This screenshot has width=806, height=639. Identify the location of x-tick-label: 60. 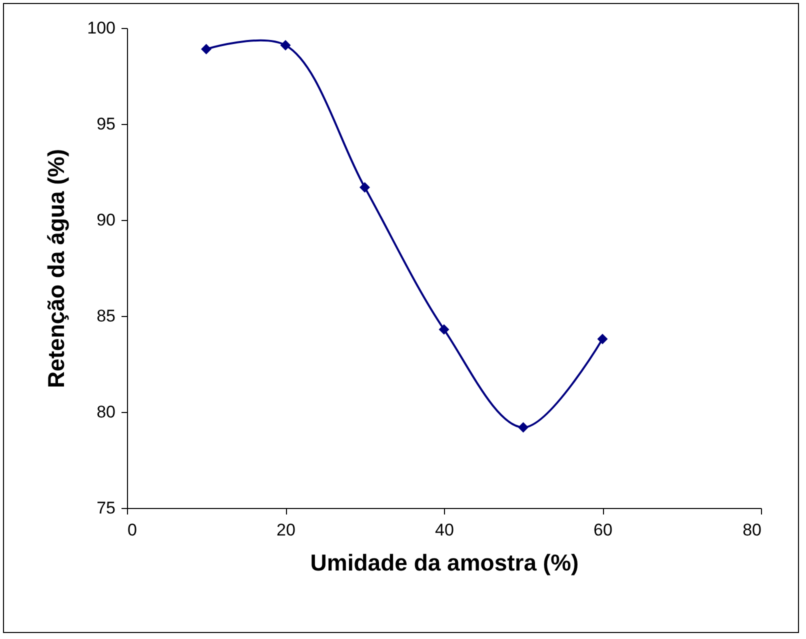
(603, 530).